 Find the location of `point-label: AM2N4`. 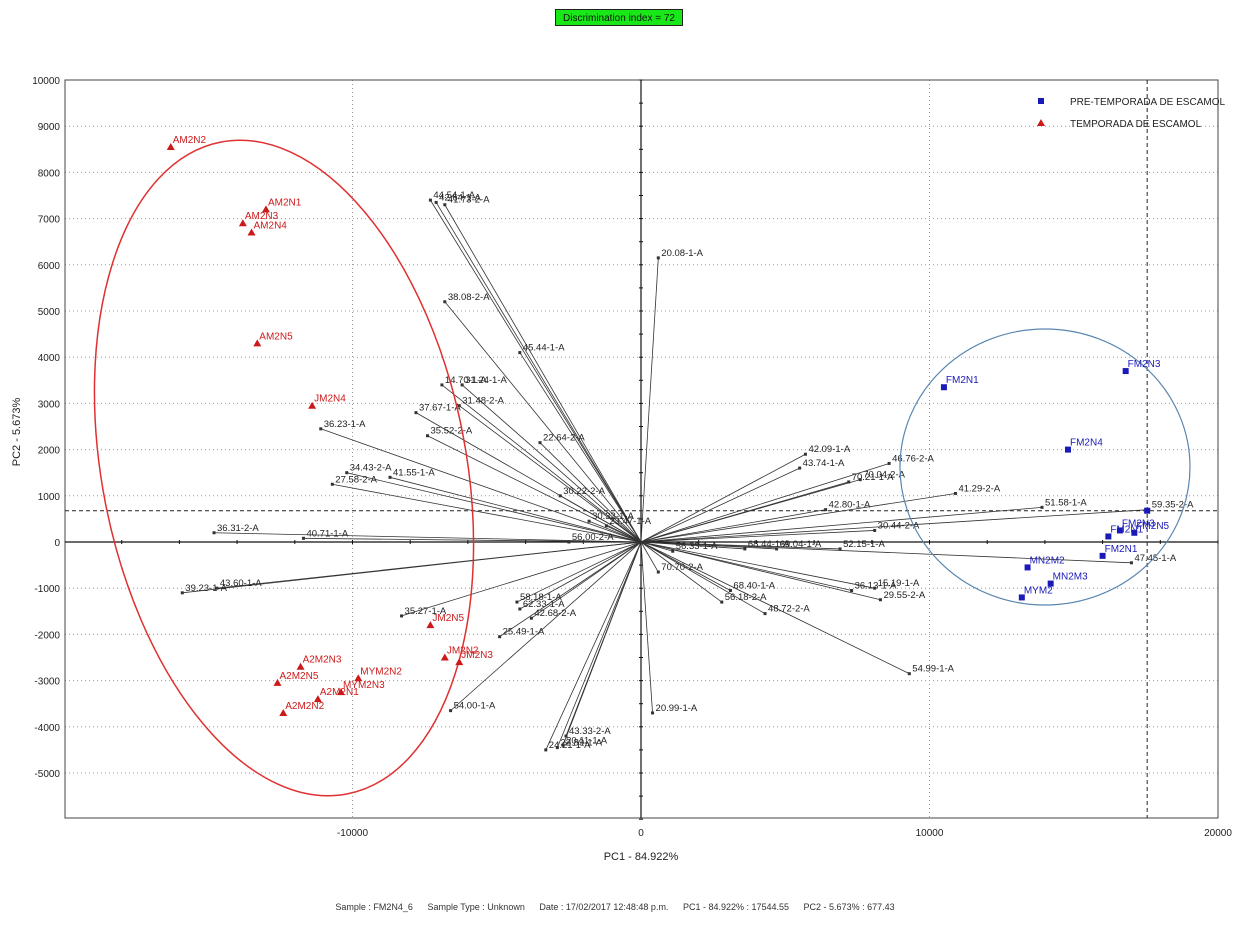

point-label: AM2N4 is located at coordinates (271, 225).